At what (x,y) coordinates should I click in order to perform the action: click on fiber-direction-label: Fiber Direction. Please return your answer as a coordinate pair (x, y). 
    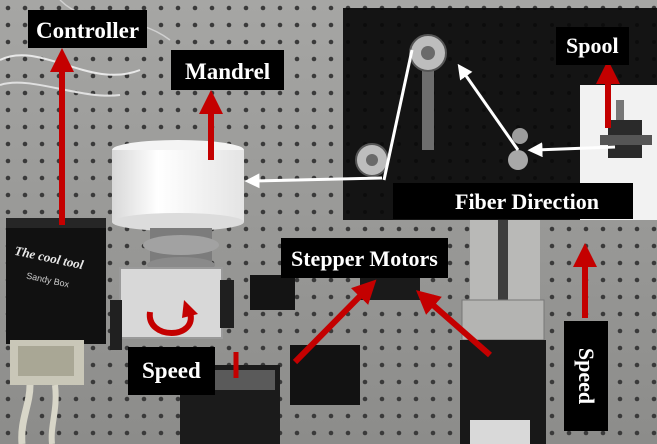
    Looking at the image, I should click on (513, 201).